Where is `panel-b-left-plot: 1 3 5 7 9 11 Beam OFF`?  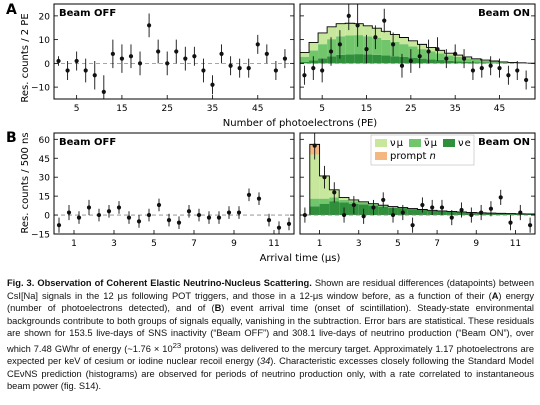 panel-b-left-plot: 1 3 5 7 9 11 Beam OFF is located at coordinates (174, 190).